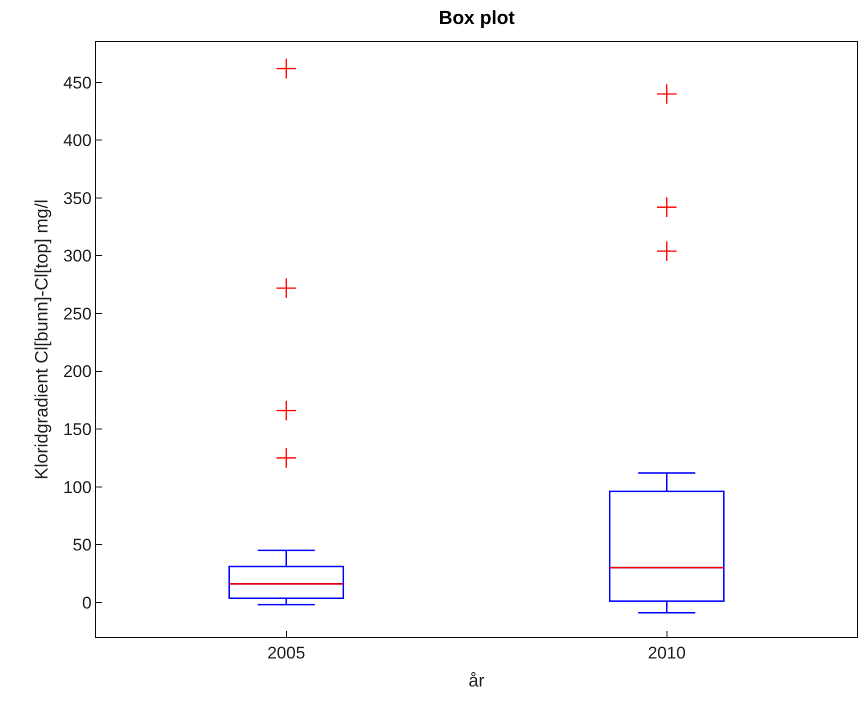 This screenshot has width=859, height=715. Describe the element at coordinates (77, 372) in the screenshot. I see `y-tick-label: 200` at that location.